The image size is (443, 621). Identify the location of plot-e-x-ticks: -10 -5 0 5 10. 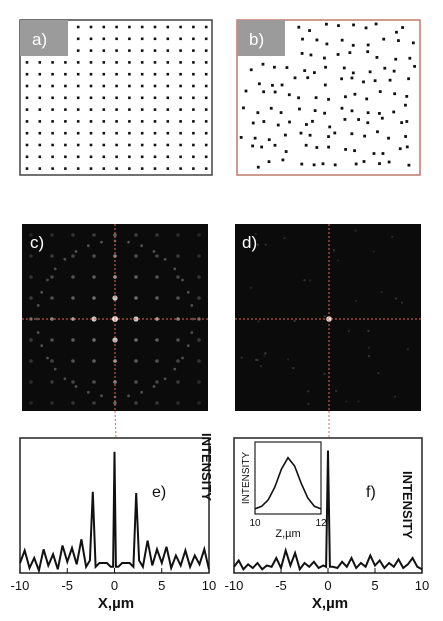
(113, 580).